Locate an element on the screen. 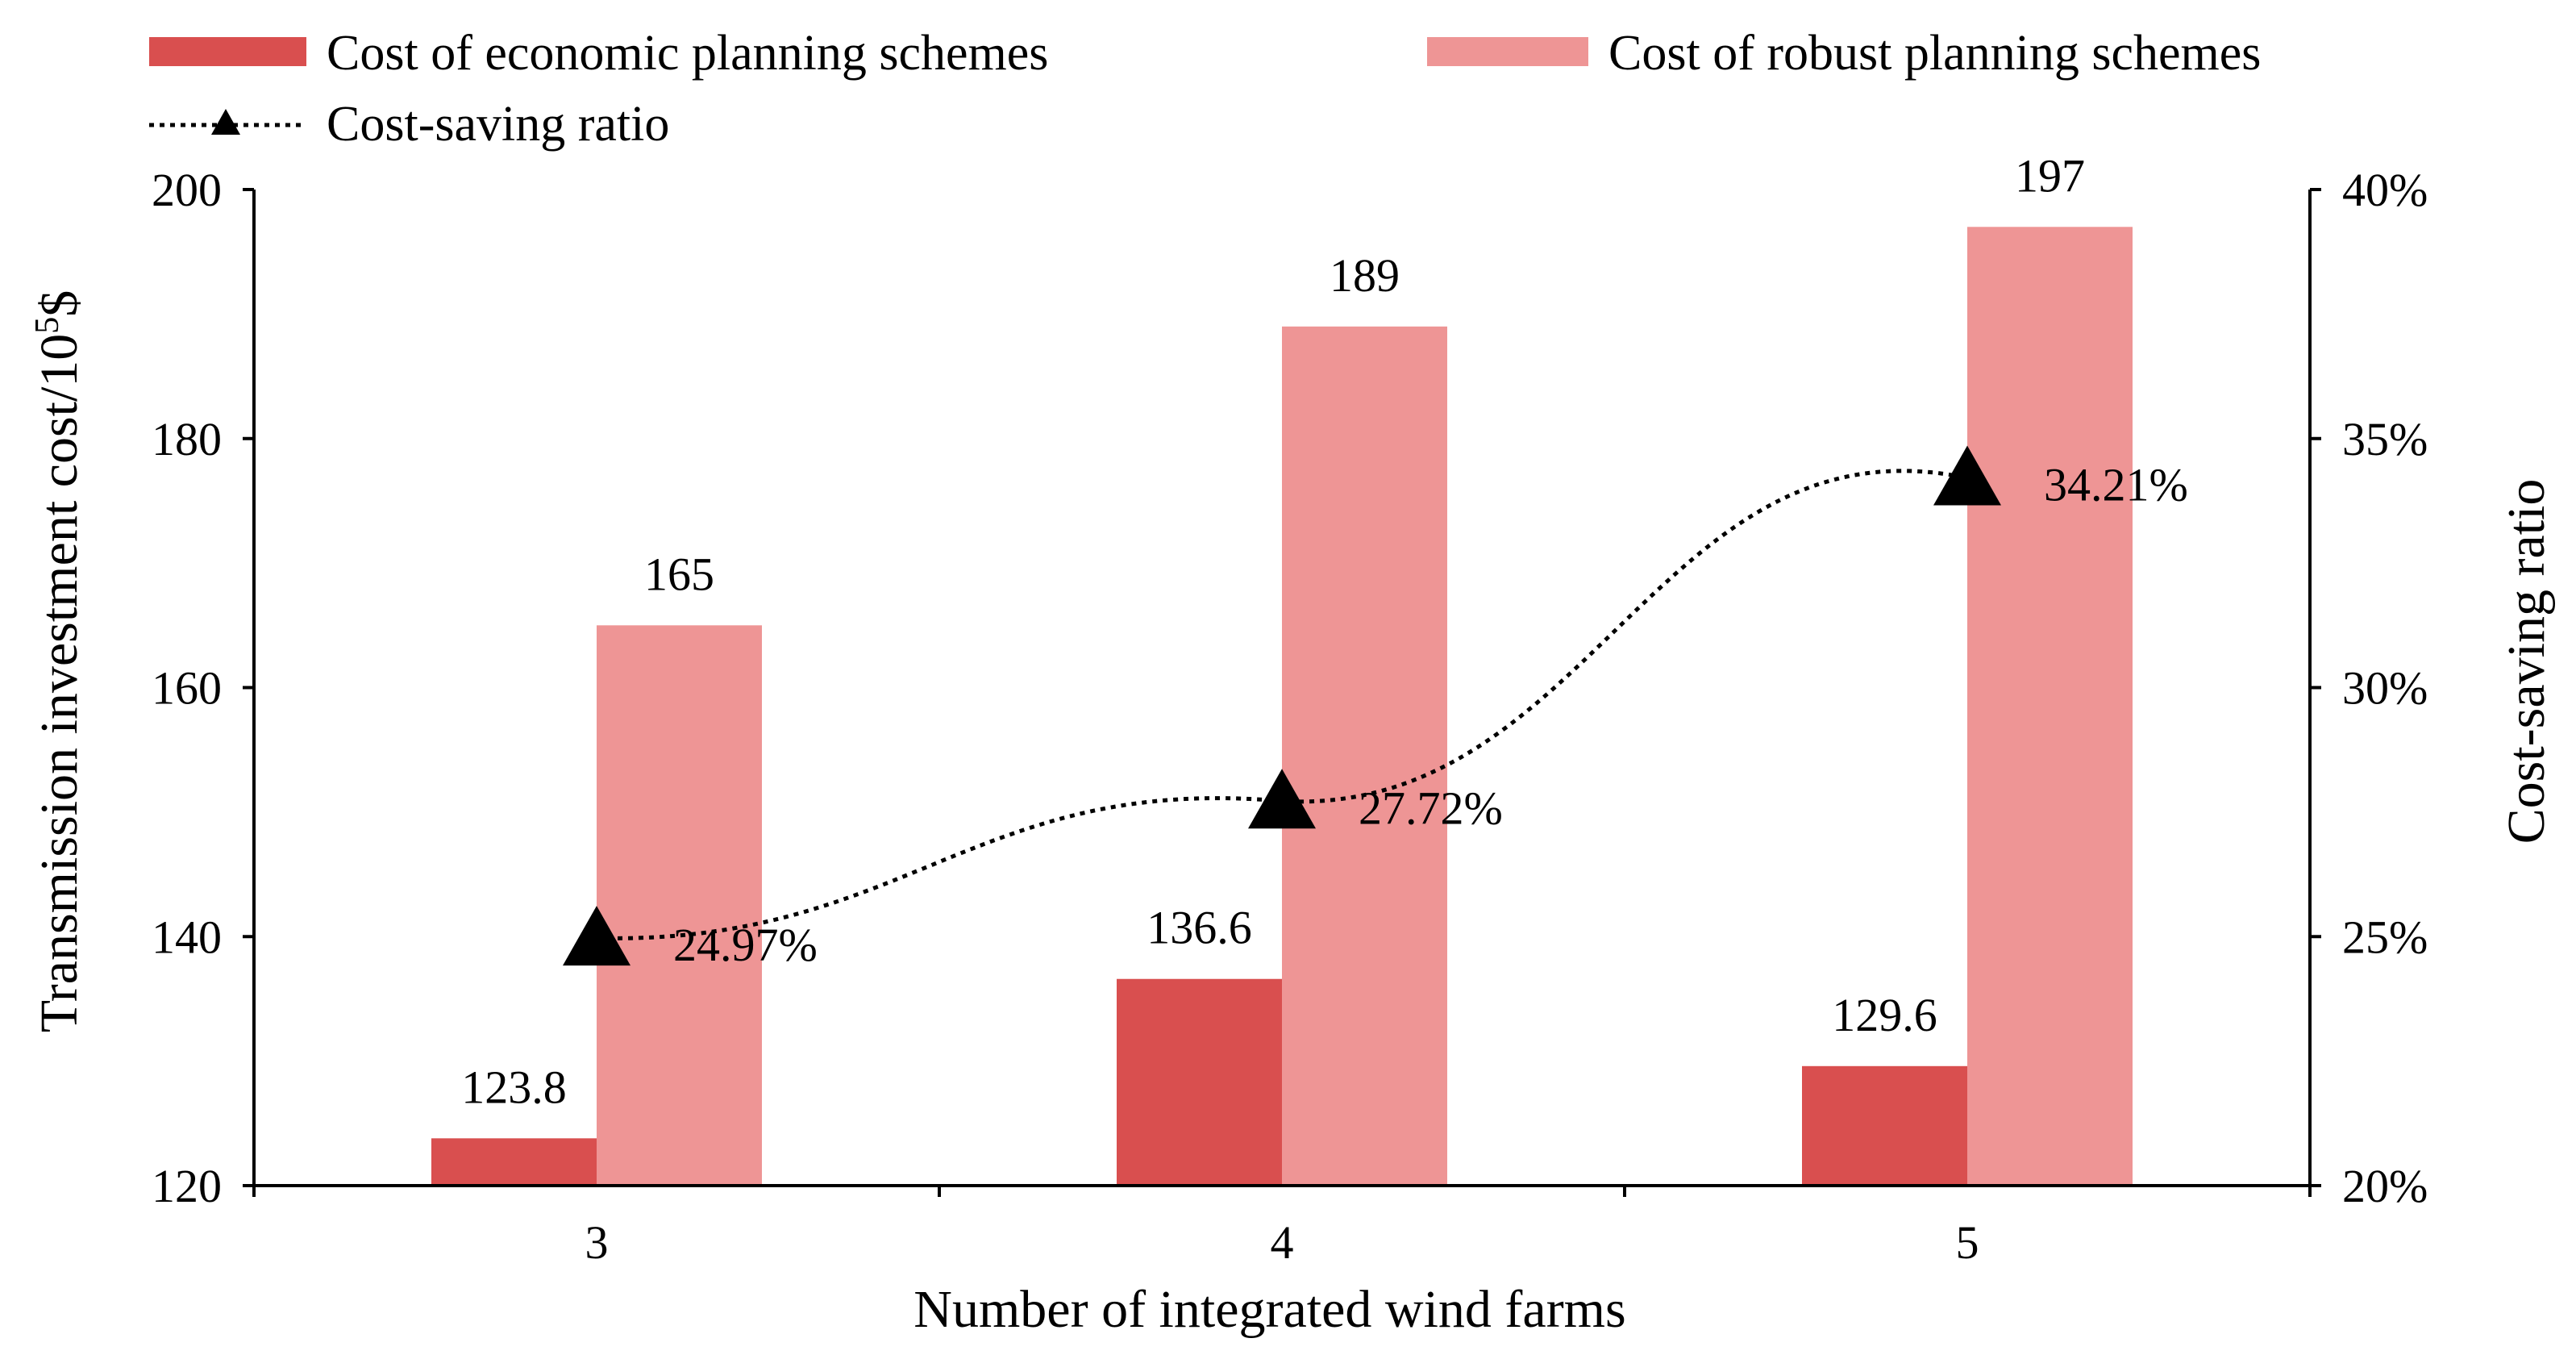 This screenshot has height=1355, width=2576. y-axis-title-left: Transmission investment cost/105$ is located at coordinates (59, 662).